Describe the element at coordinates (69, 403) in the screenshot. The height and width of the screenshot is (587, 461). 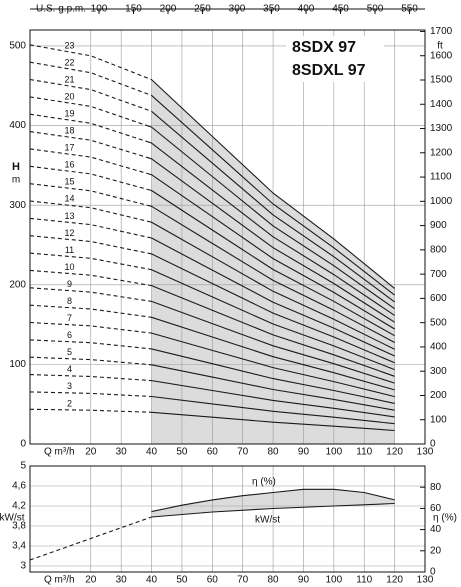
I see `stage-label: 2` at that location.